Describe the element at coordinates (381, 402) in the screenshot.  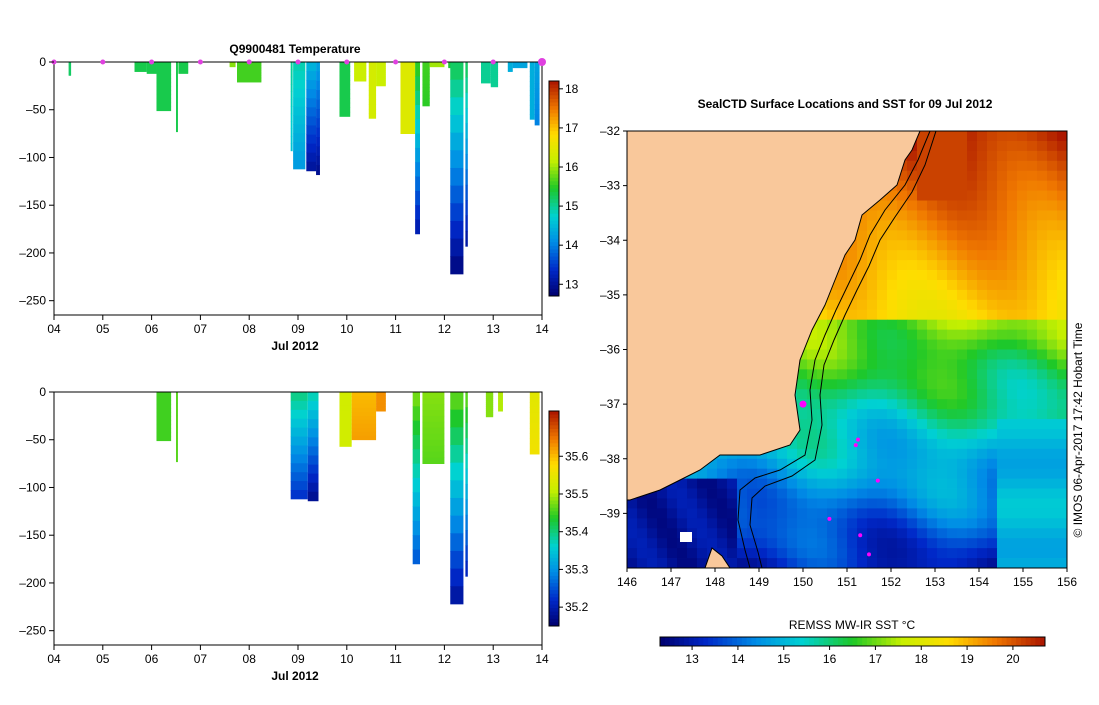
I see `profile-6-segment` at that location.